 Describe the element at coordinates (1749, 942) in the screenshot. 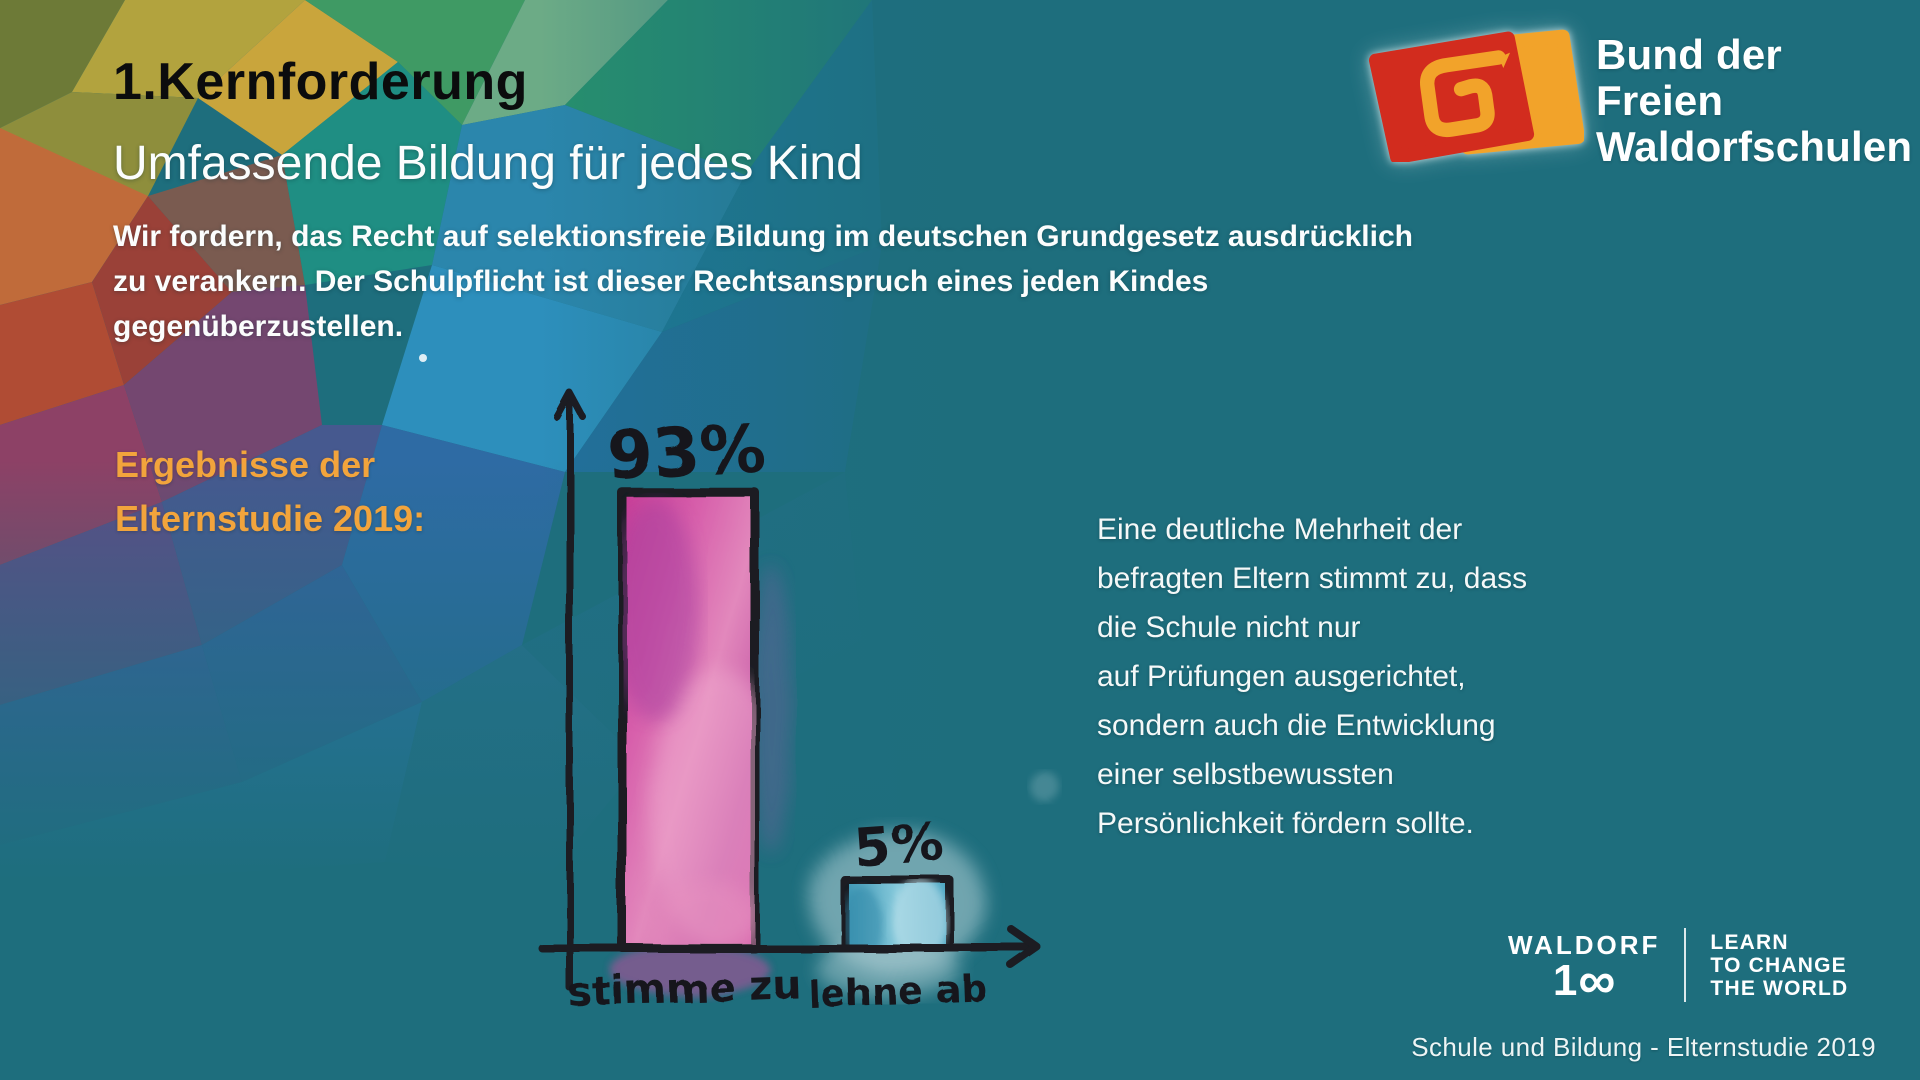

I see `tagline-line: LEARN` at that location.